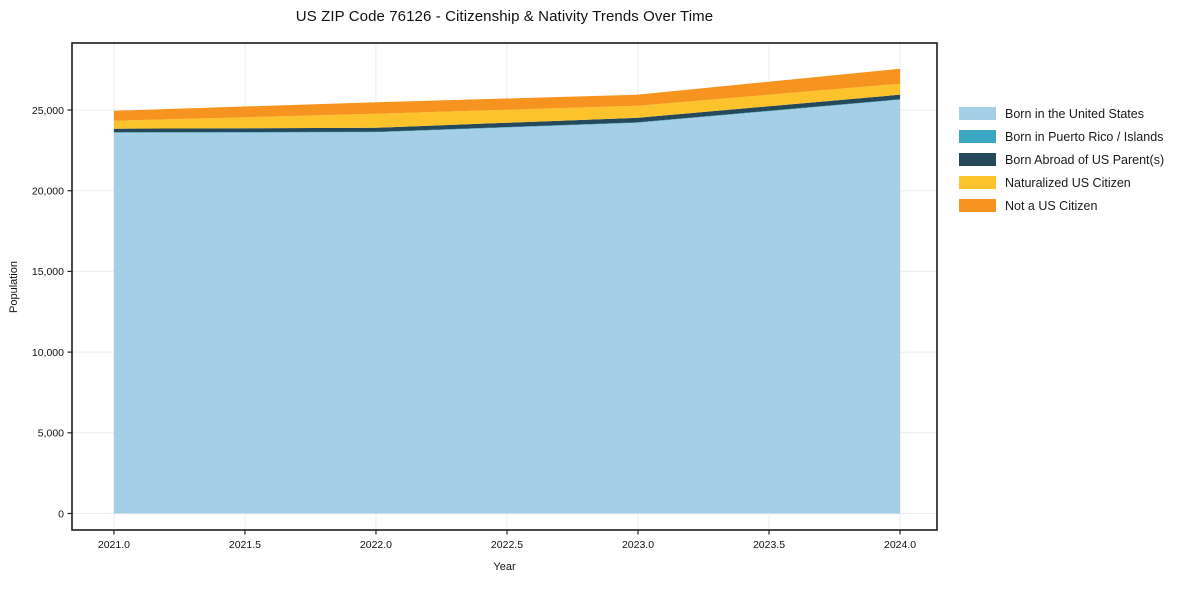 This screenshot has height=590, width=1189. What do you see at coordinates (48, 111) in the screenshot?
I see `y-tick-label: 25,000` at bounding box center [48, 111].